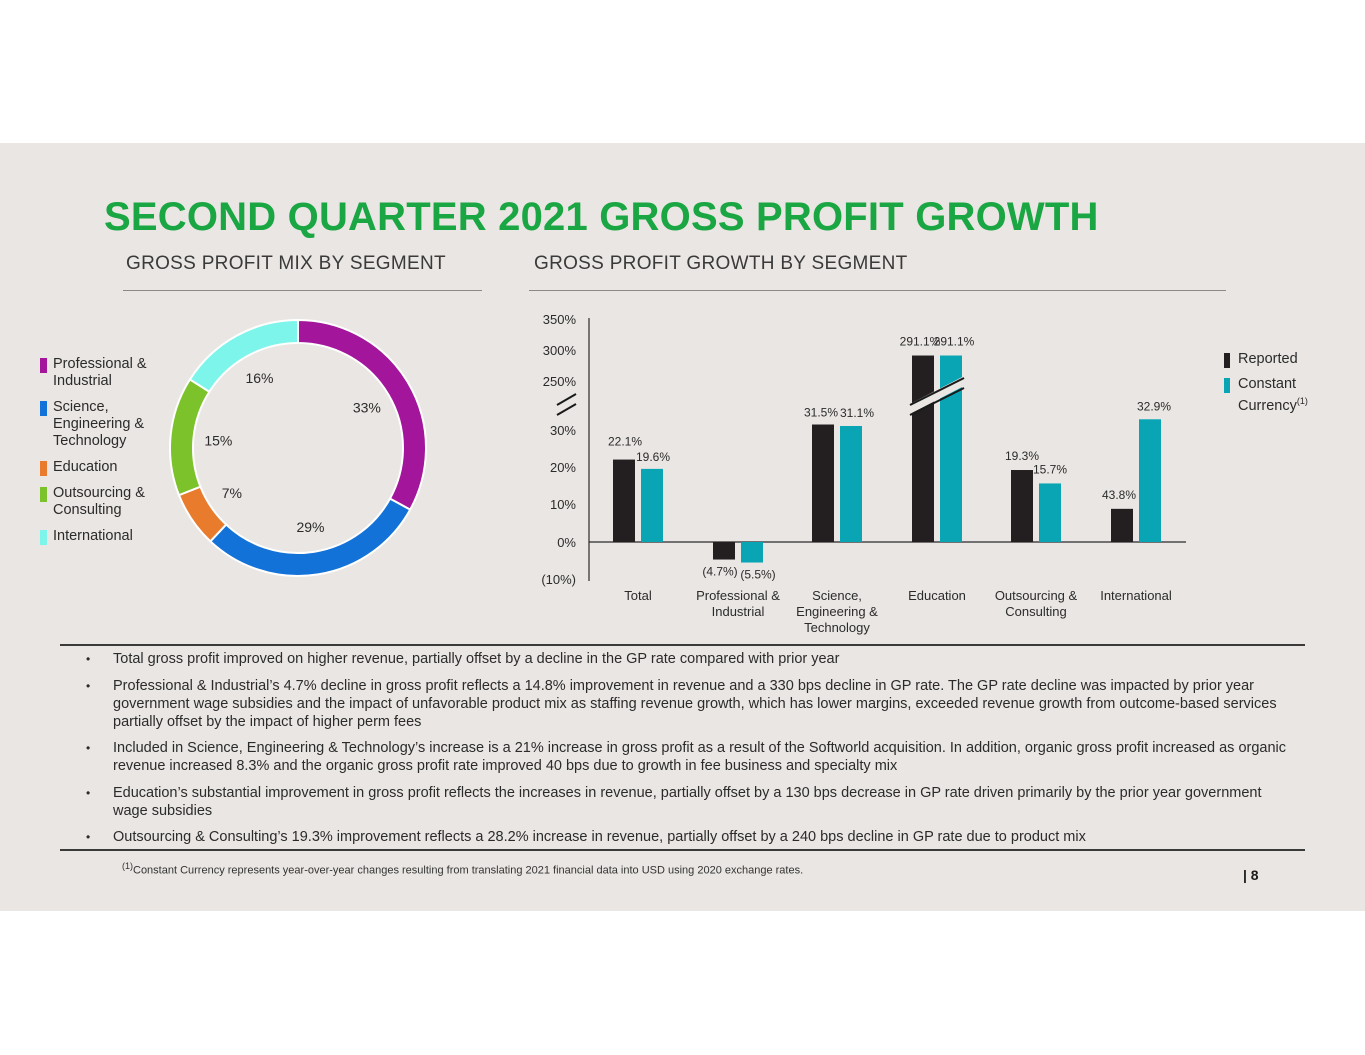 Image resolution: width=1365 pixels, height=1055 pixels. What do you see at coordinates (367, 407) in the screenshot?
I see `donut-slice-label: 33%` at bounding box center [367, 407].